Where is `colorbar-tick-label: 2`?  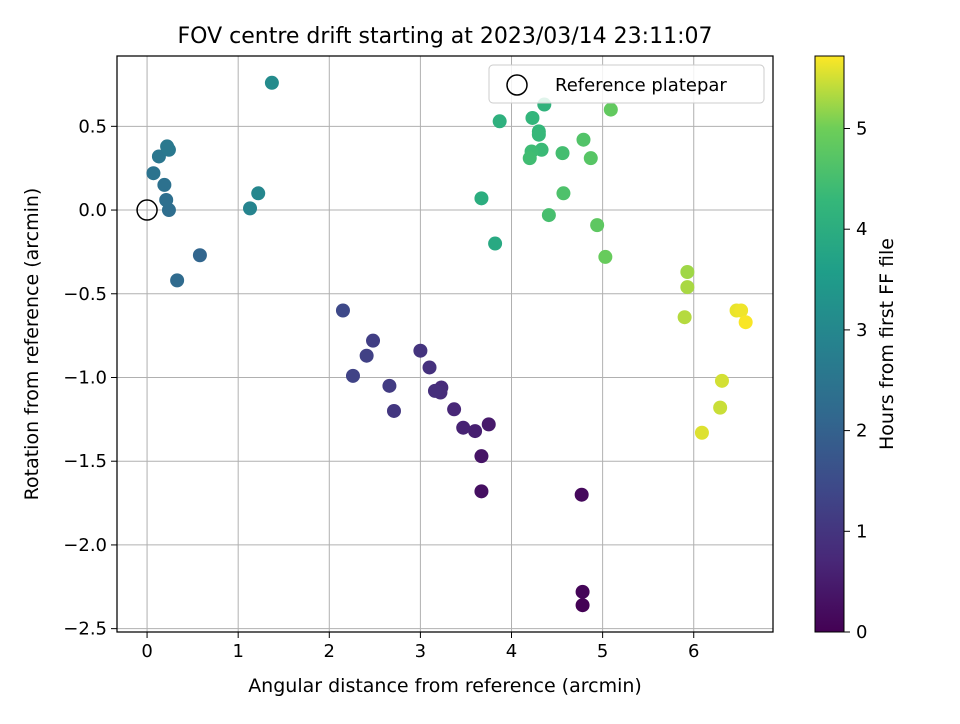 colorbar-tick-label: 2 is located at coordinates (861, 431).